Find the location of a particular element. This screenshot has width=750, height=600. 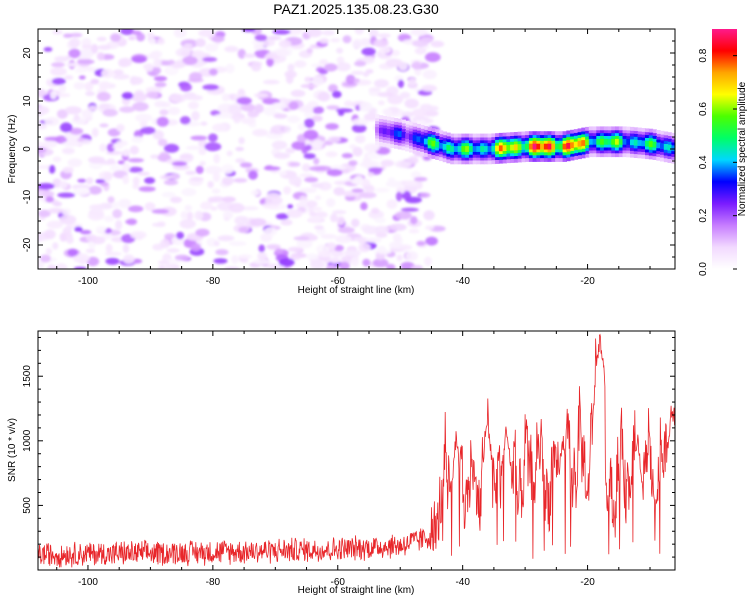

colorbar-tick-label: 0.4 is located at coordinates (703, 162).